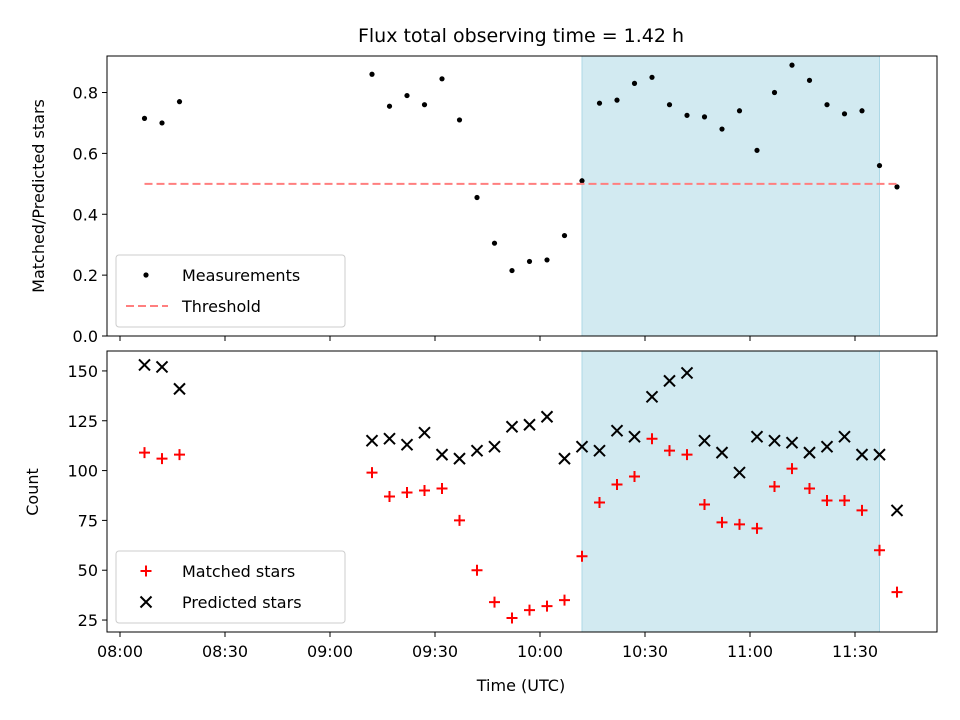 The height and width of the screenshot is (720, 960). Describe the element at coordinates (241, 275) in the screenshot. I see `legend-label: Measurements` at that location.